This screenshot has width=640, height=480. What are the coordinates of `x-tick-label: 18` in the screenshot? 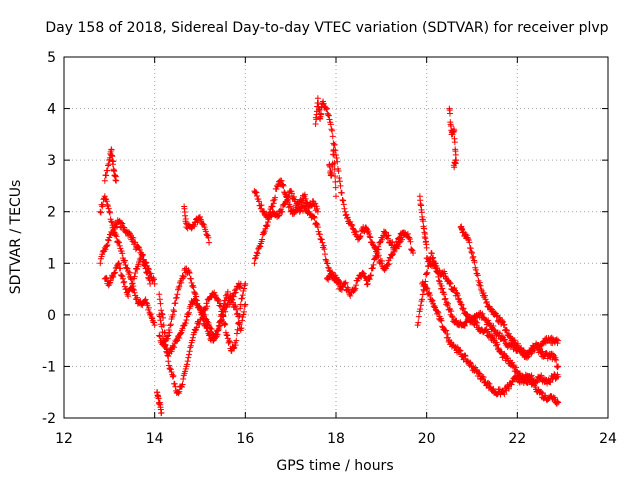 It's located at (336, 439).